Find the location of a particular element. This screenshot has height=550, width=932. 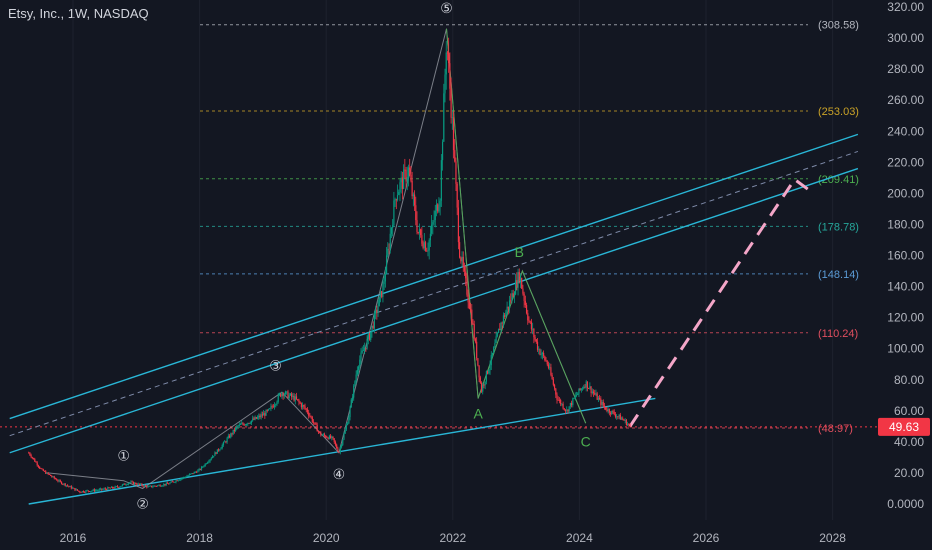

x-tick-label: 2020 is located at coordinates (326, 538).